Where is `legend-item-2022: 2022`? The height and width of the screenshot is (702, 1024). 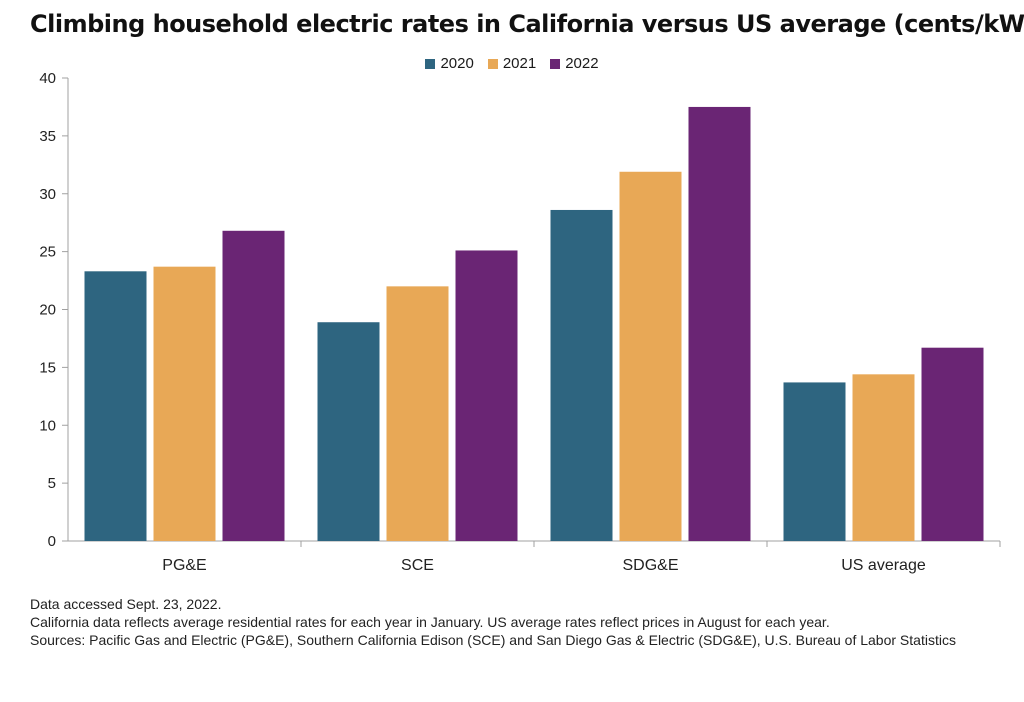
legend-item-2022: 2022 is located at coordinates (574, 63).